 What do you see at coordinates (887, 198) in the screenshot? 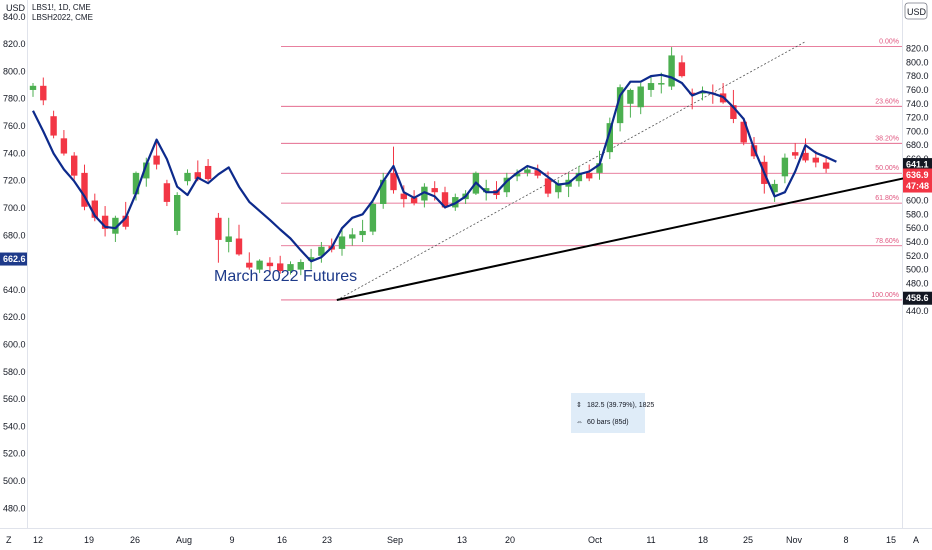
I see `fib-label-4: 61.80%` at bounding box center [887, 198].